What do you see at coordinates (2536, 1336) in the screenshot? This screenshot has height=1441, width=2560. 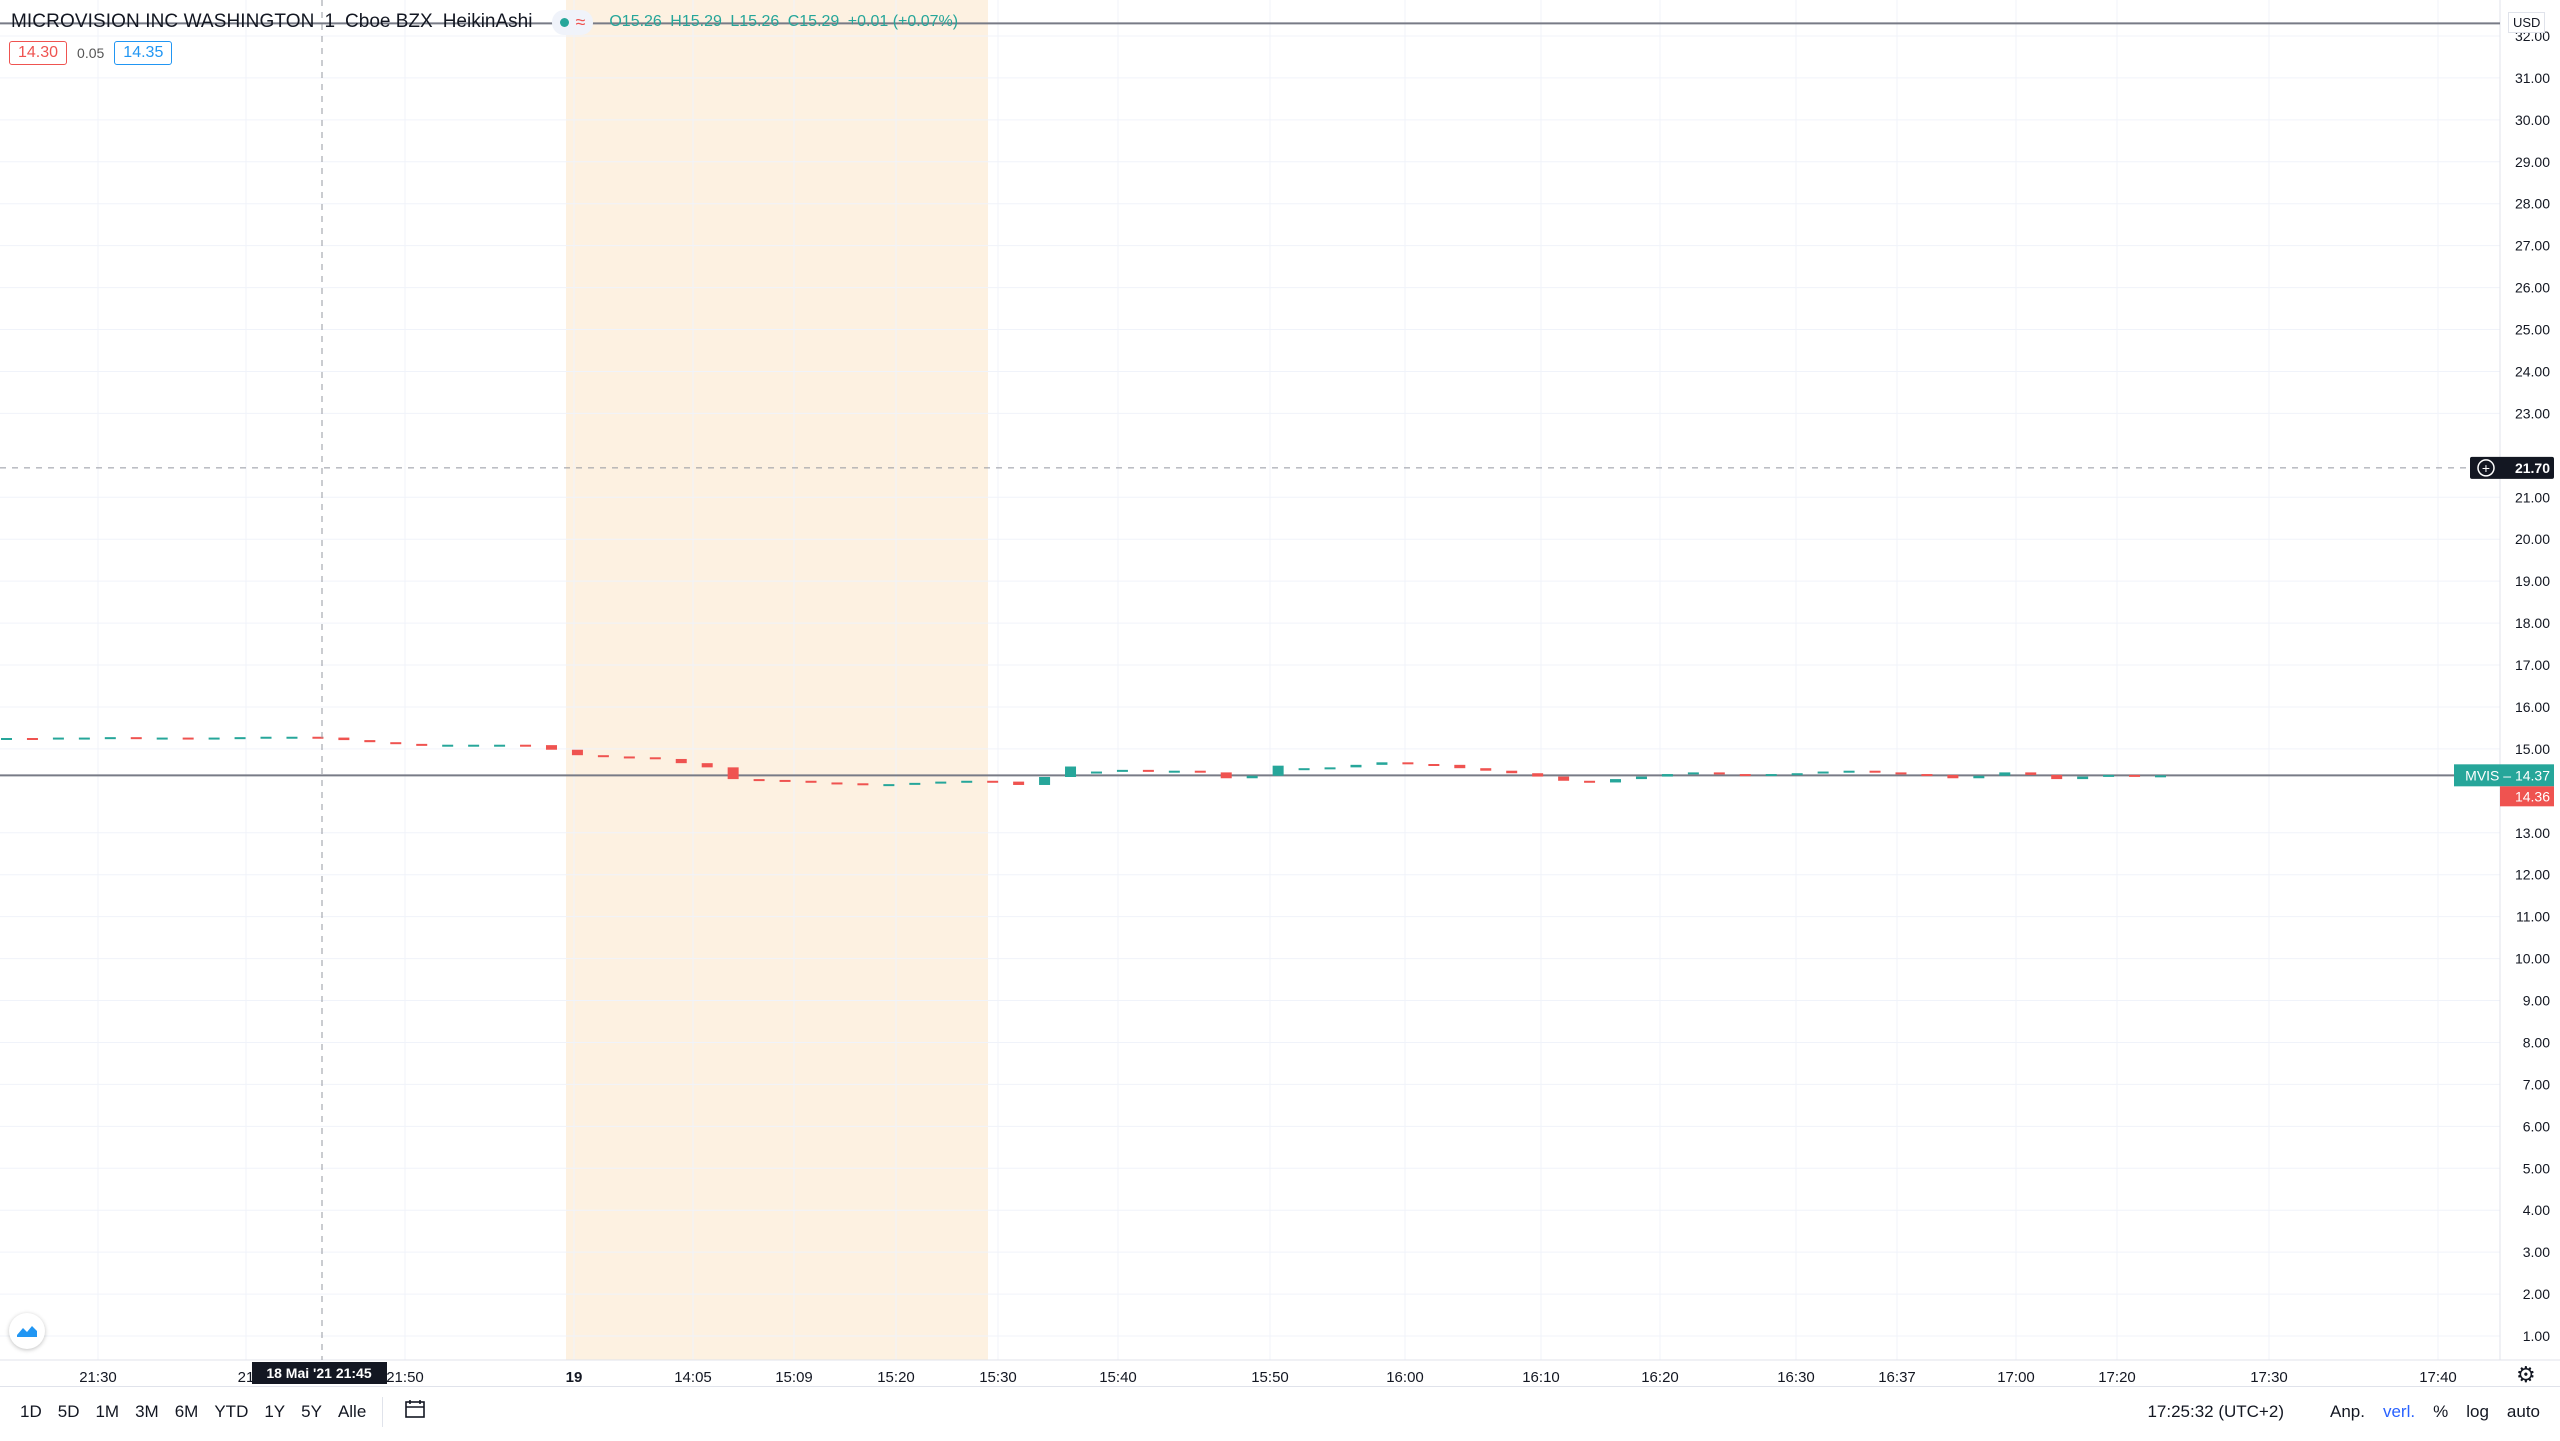 I see `price-tick-label: 1.00` at bounding box center [2536, 1336].